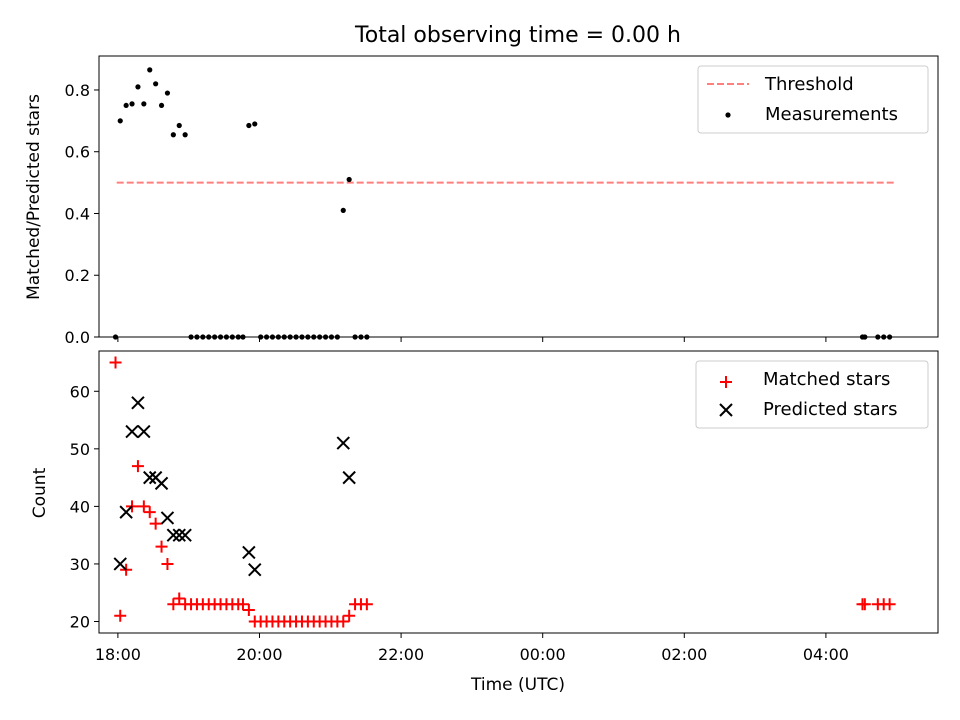  What do you see at coordinates (77, 152) in the screenshot?
I see `y-tick-label: 0.6` at bounding box center [77, 152].